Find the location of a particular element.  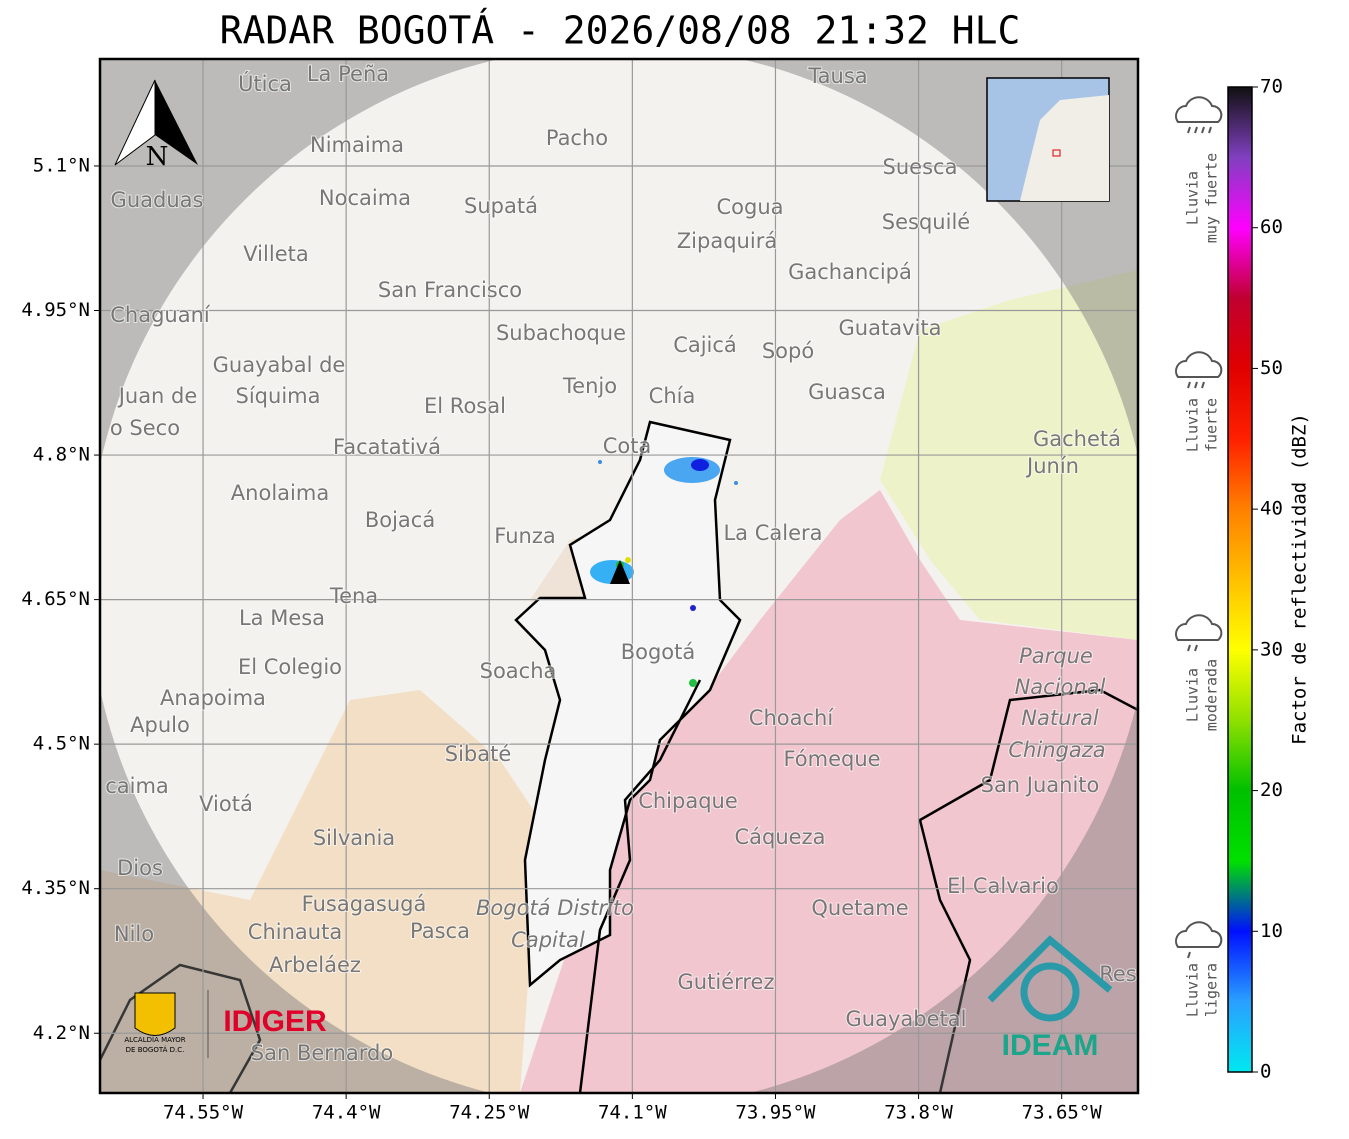

place-label: Supatá is located at coordinates (501, 206).